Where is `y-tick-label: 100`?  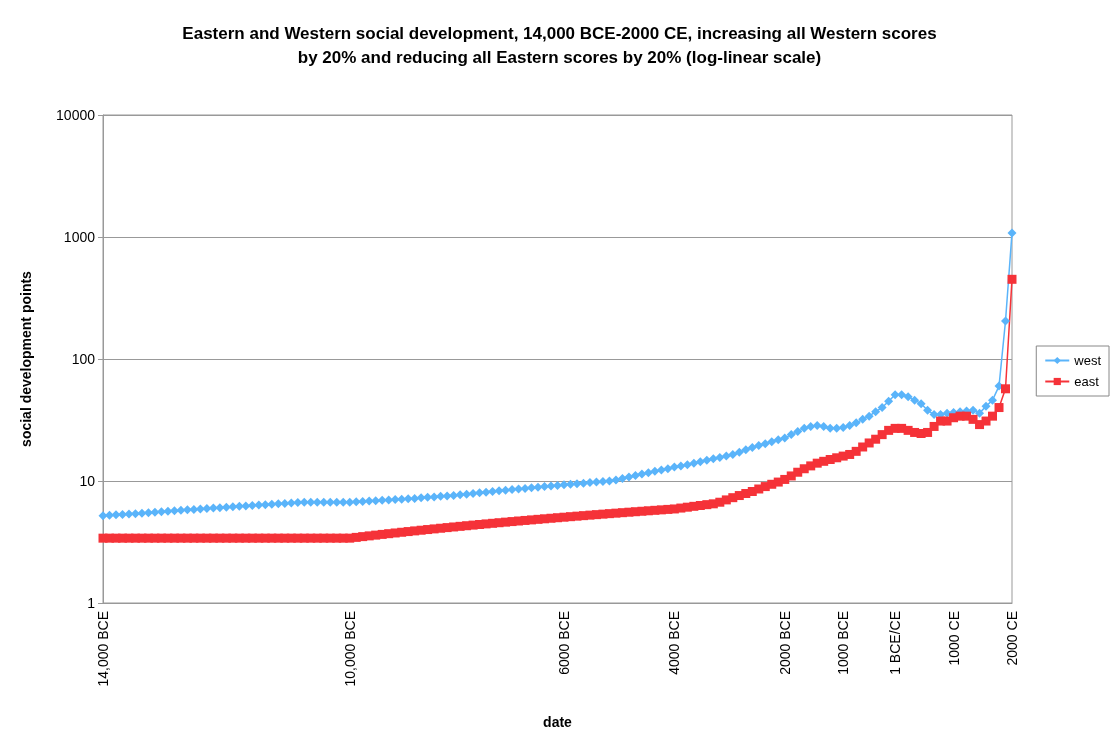 y-tick-label: 100 is located at coordinates (83, 359).